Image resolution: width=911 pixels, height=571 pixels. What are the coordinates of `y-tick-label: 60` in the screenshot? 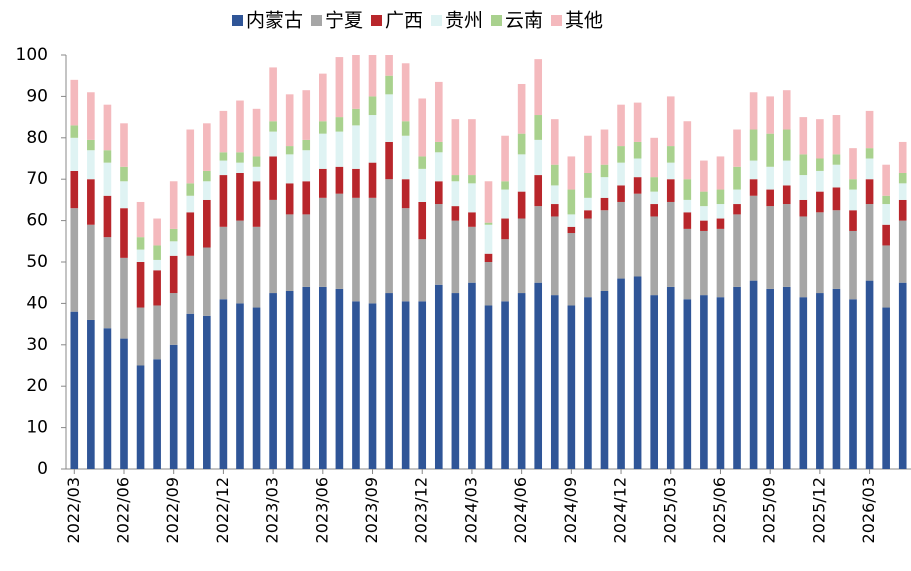 It's located at (37, 221).